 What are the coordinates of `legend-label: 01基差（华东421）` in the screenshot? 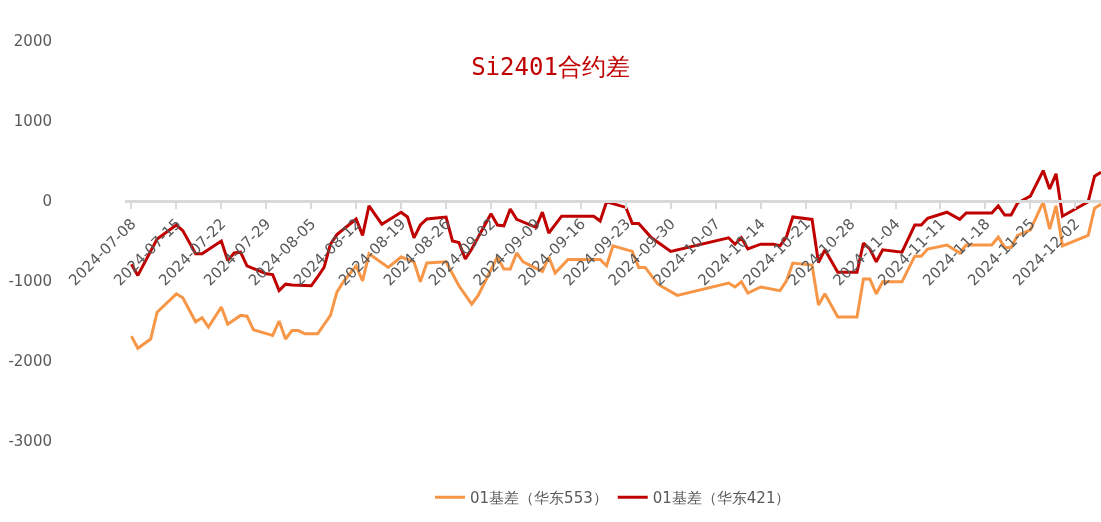 It's located at (721, 498).